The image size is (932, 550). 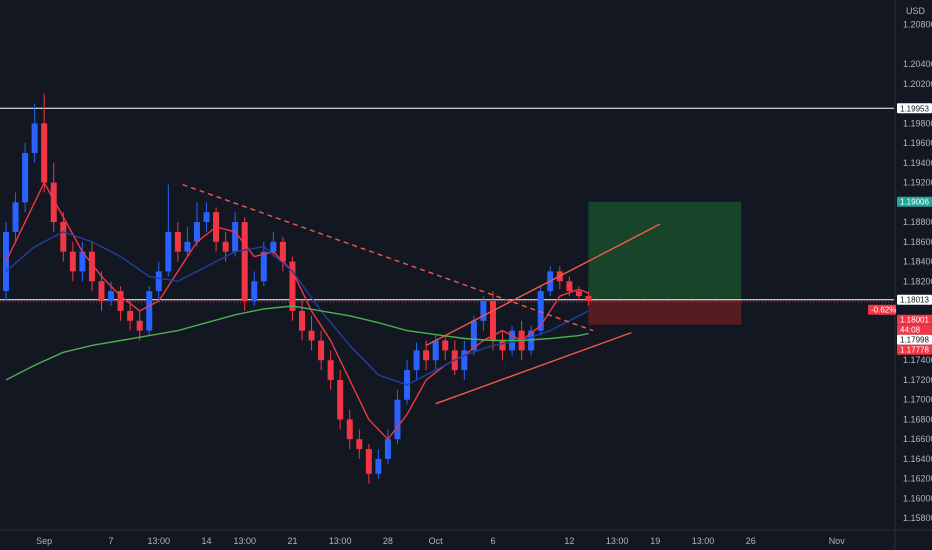 What do you see at coordinates (914, 339) in the screenshot?
I see `price-badge: 1.17998` at bounding box center [914, 339].